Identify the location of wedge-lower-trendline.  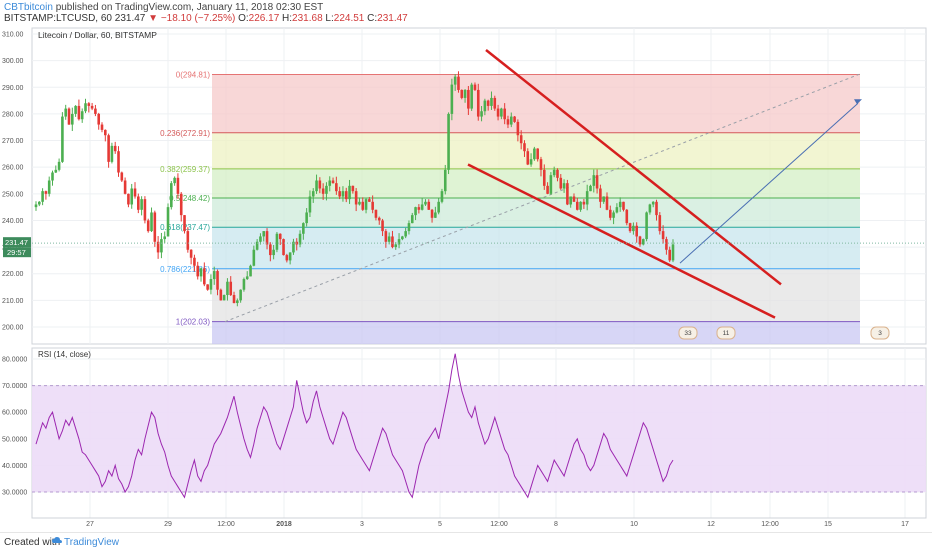
(621, 241).